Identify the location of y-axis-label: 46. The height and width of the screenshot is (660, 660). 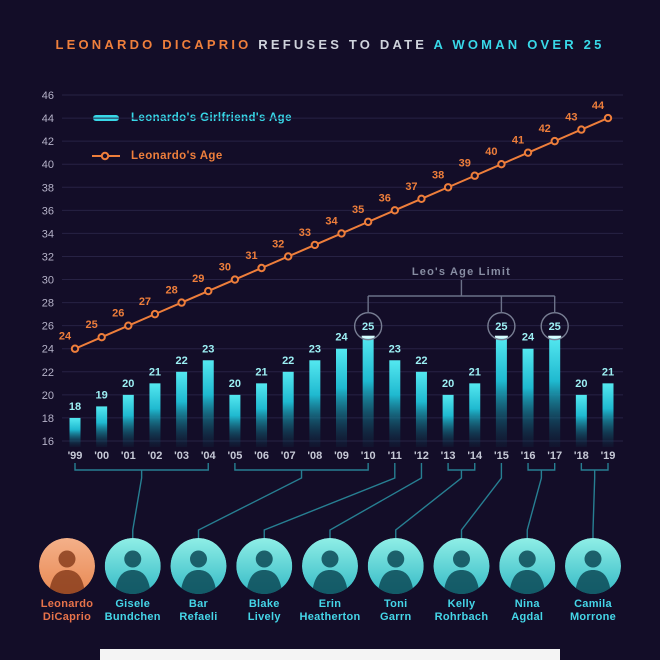
(48, 96).